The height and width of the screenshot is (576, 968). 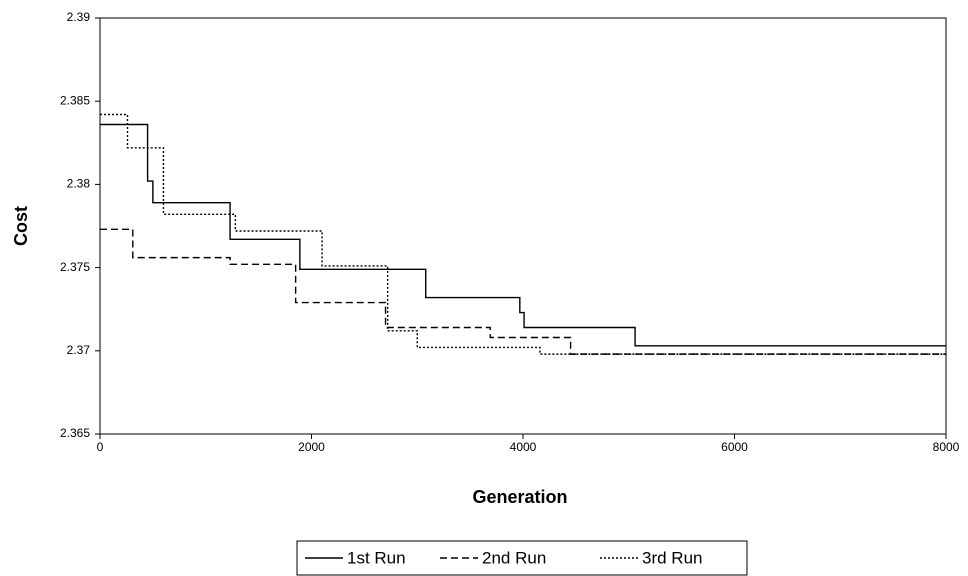 I want to click on y-tick-label: 2.37, so click(x=79, y=350).